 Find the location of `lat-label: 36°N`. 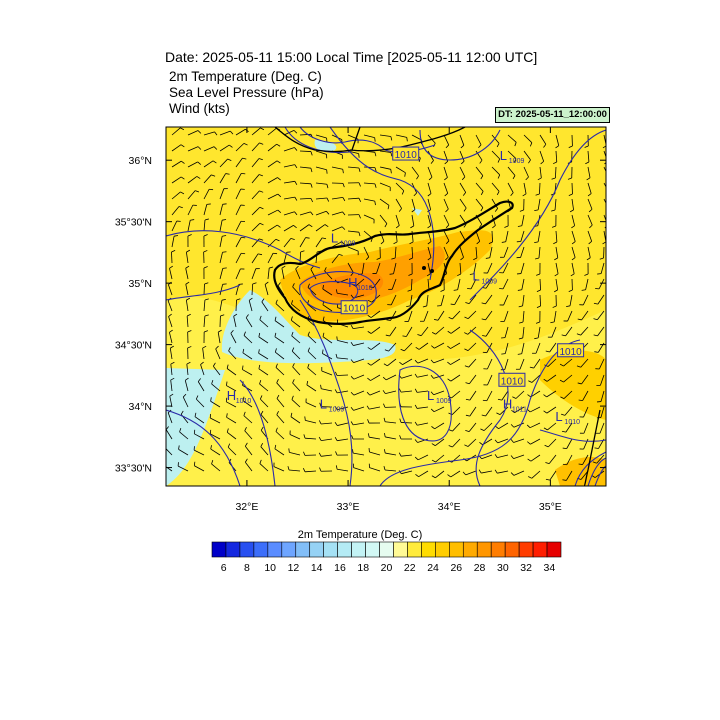

lat-label: 36°N is located at coordinates (140, 161).